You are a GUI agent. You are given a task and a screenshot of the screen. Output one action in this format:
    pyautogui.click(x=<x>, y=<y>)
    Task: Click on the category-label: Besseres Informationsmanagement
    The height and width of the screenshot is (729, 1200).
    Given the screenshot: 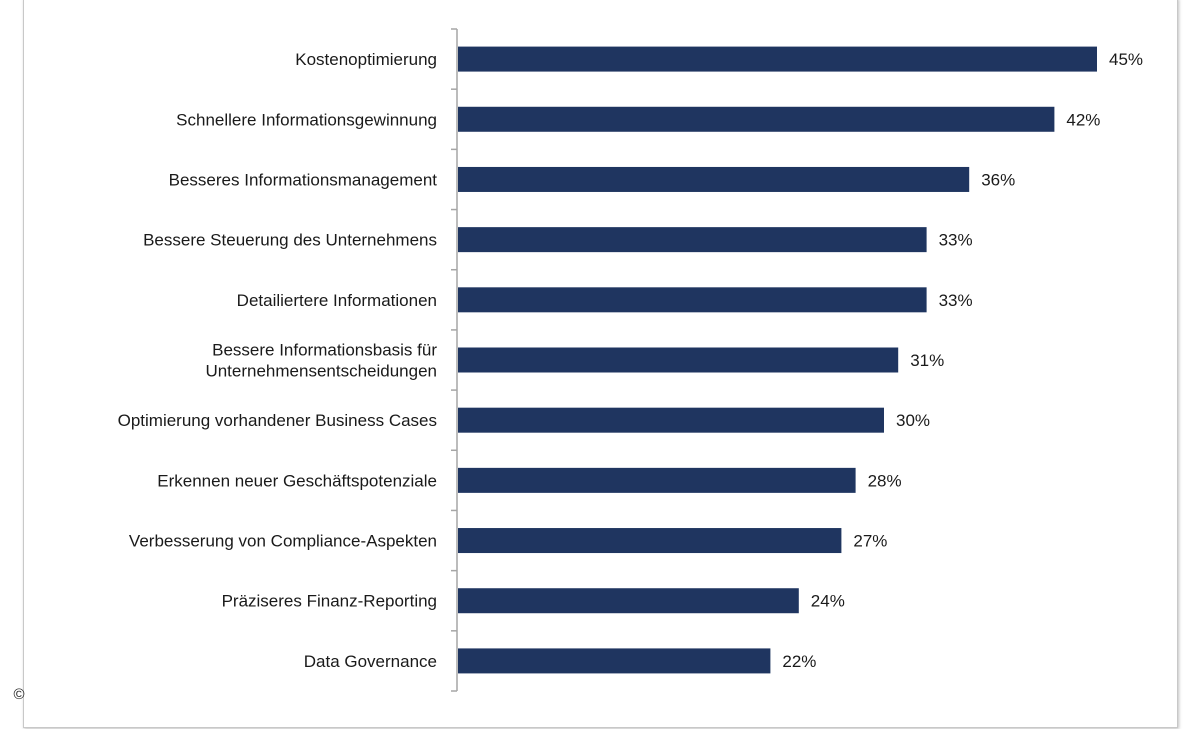 What is the action you would take?
    pyautogui.click(x=303, y=179)
    